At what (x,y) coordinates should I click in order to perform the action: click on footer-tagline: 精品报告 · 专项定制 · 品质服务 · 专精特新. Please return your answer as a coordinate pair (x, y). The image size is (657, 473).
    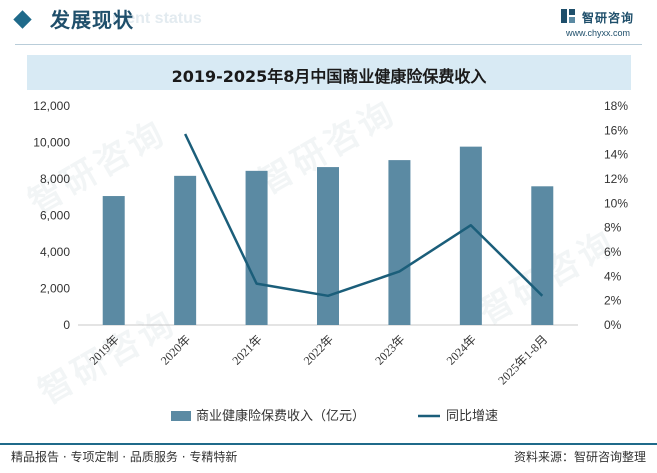
    Looking at the image, I should click on (124, 457).